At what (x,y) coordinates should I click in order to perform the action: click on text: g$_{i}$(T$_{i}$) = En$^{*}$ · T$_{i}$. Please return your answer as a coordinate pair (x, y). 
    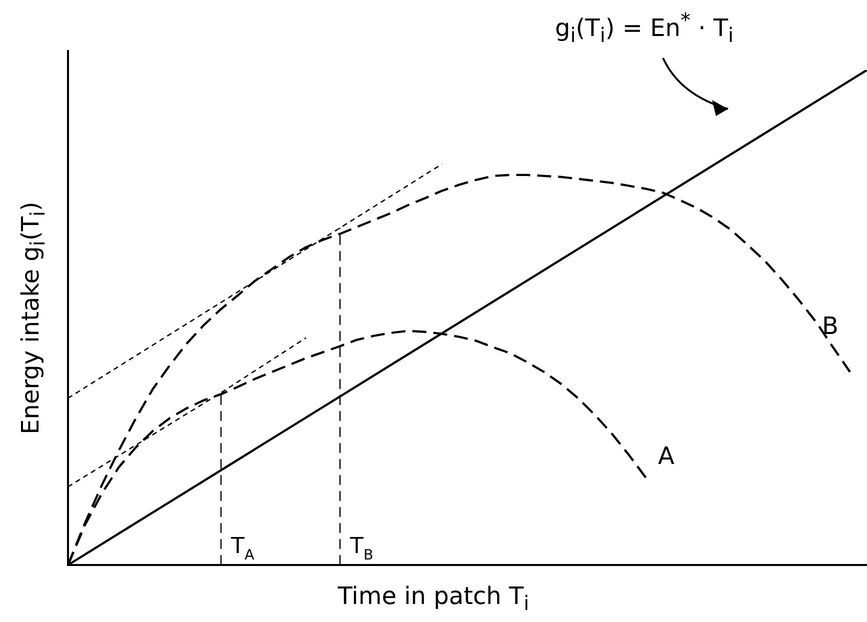
    Looking at the image, I should click on (644, 27).